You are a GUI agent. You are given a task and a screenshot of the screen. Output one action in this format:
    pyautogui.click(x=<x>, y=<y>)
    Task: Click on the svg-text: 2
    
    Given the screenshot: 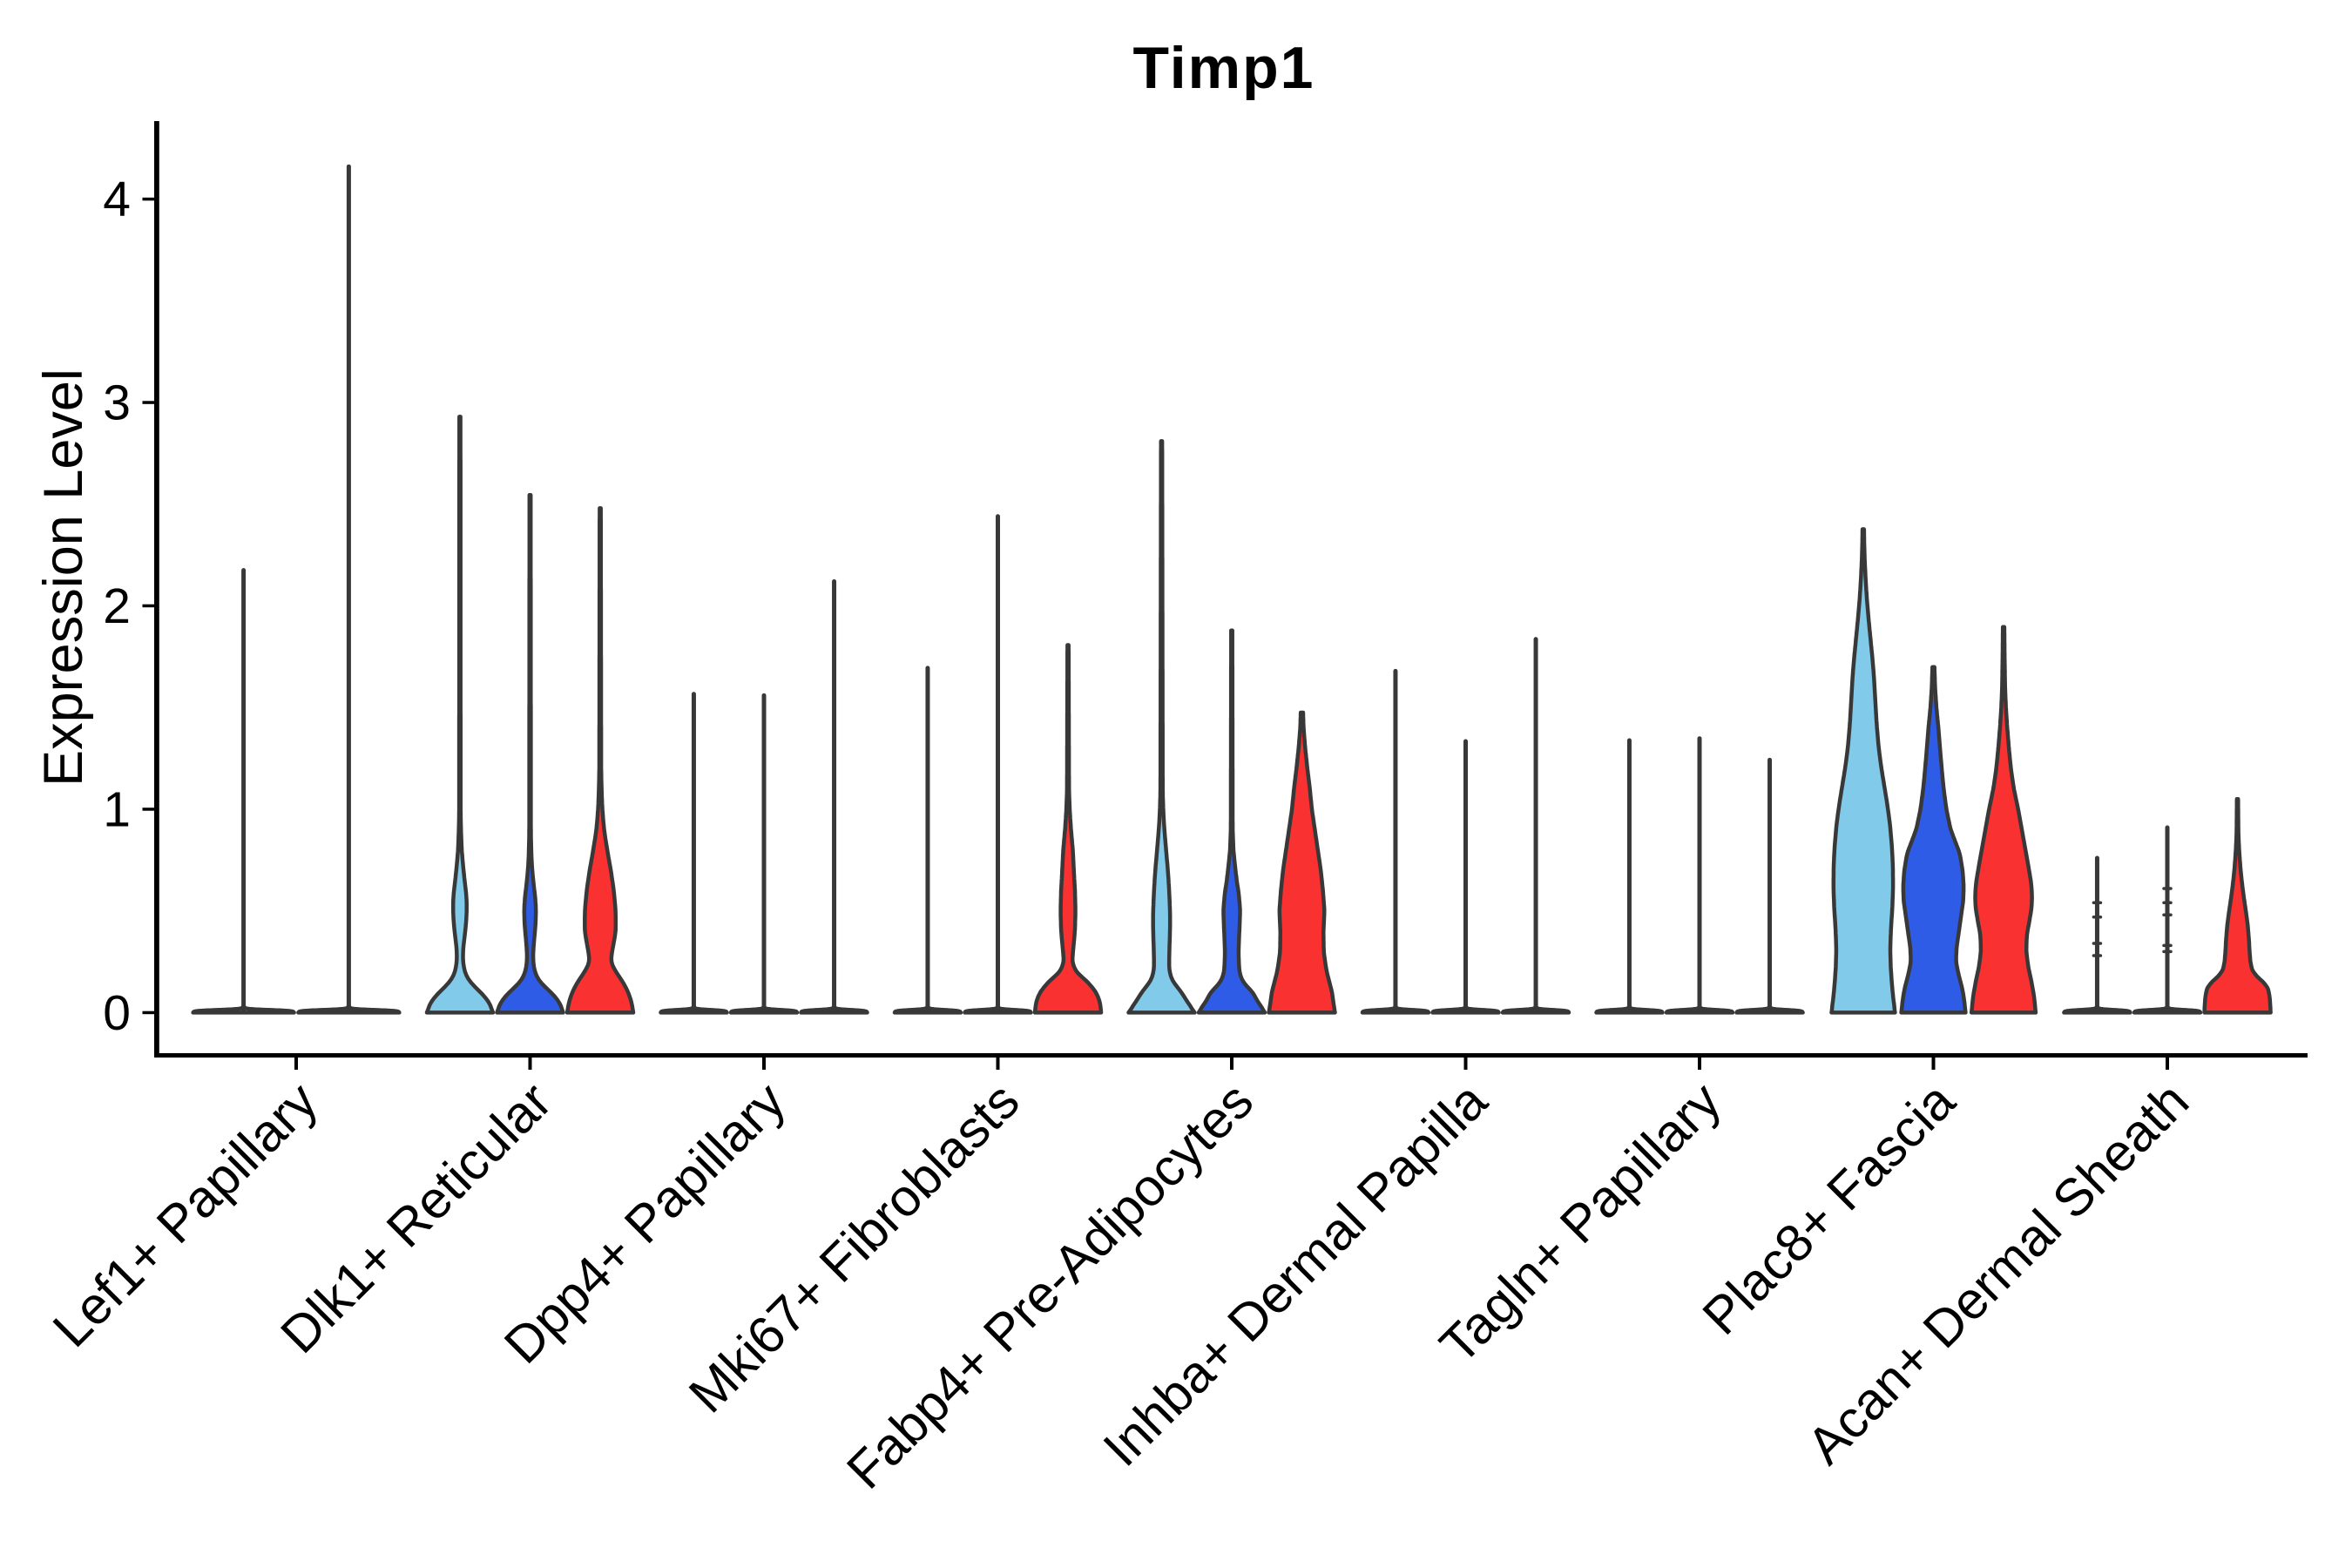 What is the action you would take?
    pyautogui.click(x=117, y=606)
    